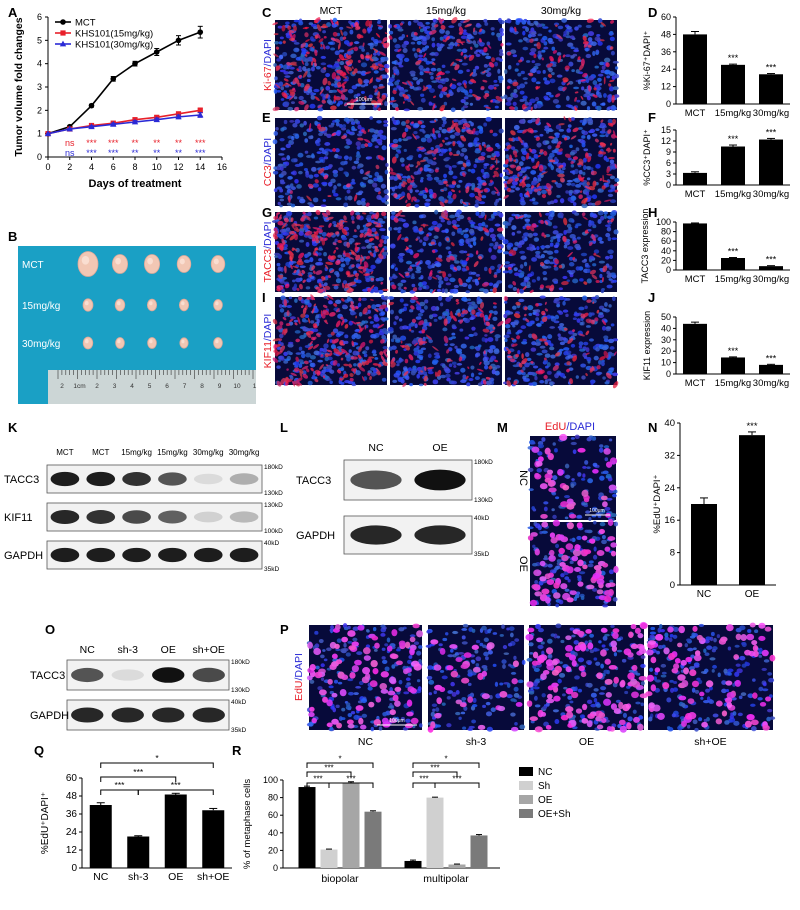  What do you see at coordinates (502, 427) in the screenshot?
I see `panel-label-m: M` at bounding box center [502, 427].